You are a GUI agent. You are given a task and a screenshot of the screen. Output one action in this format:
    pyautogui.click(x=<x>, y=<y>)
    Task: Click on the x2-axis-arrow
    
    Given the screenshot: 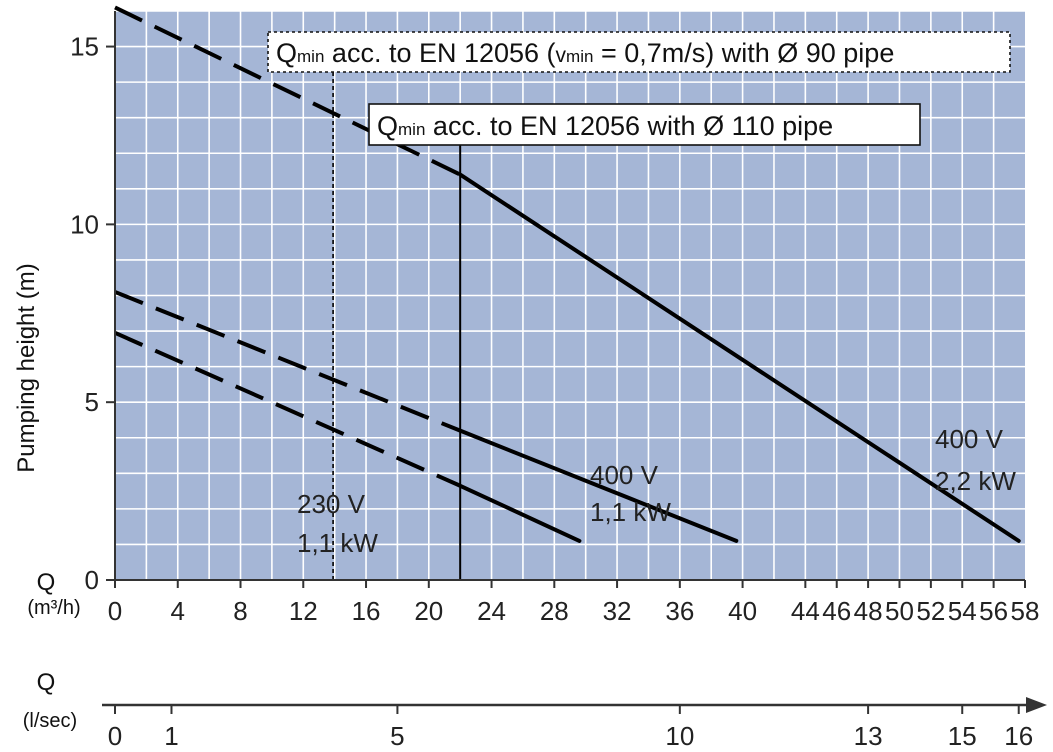 What is the action you would take?
    pyautogui.click(x=1036, y=705)
    